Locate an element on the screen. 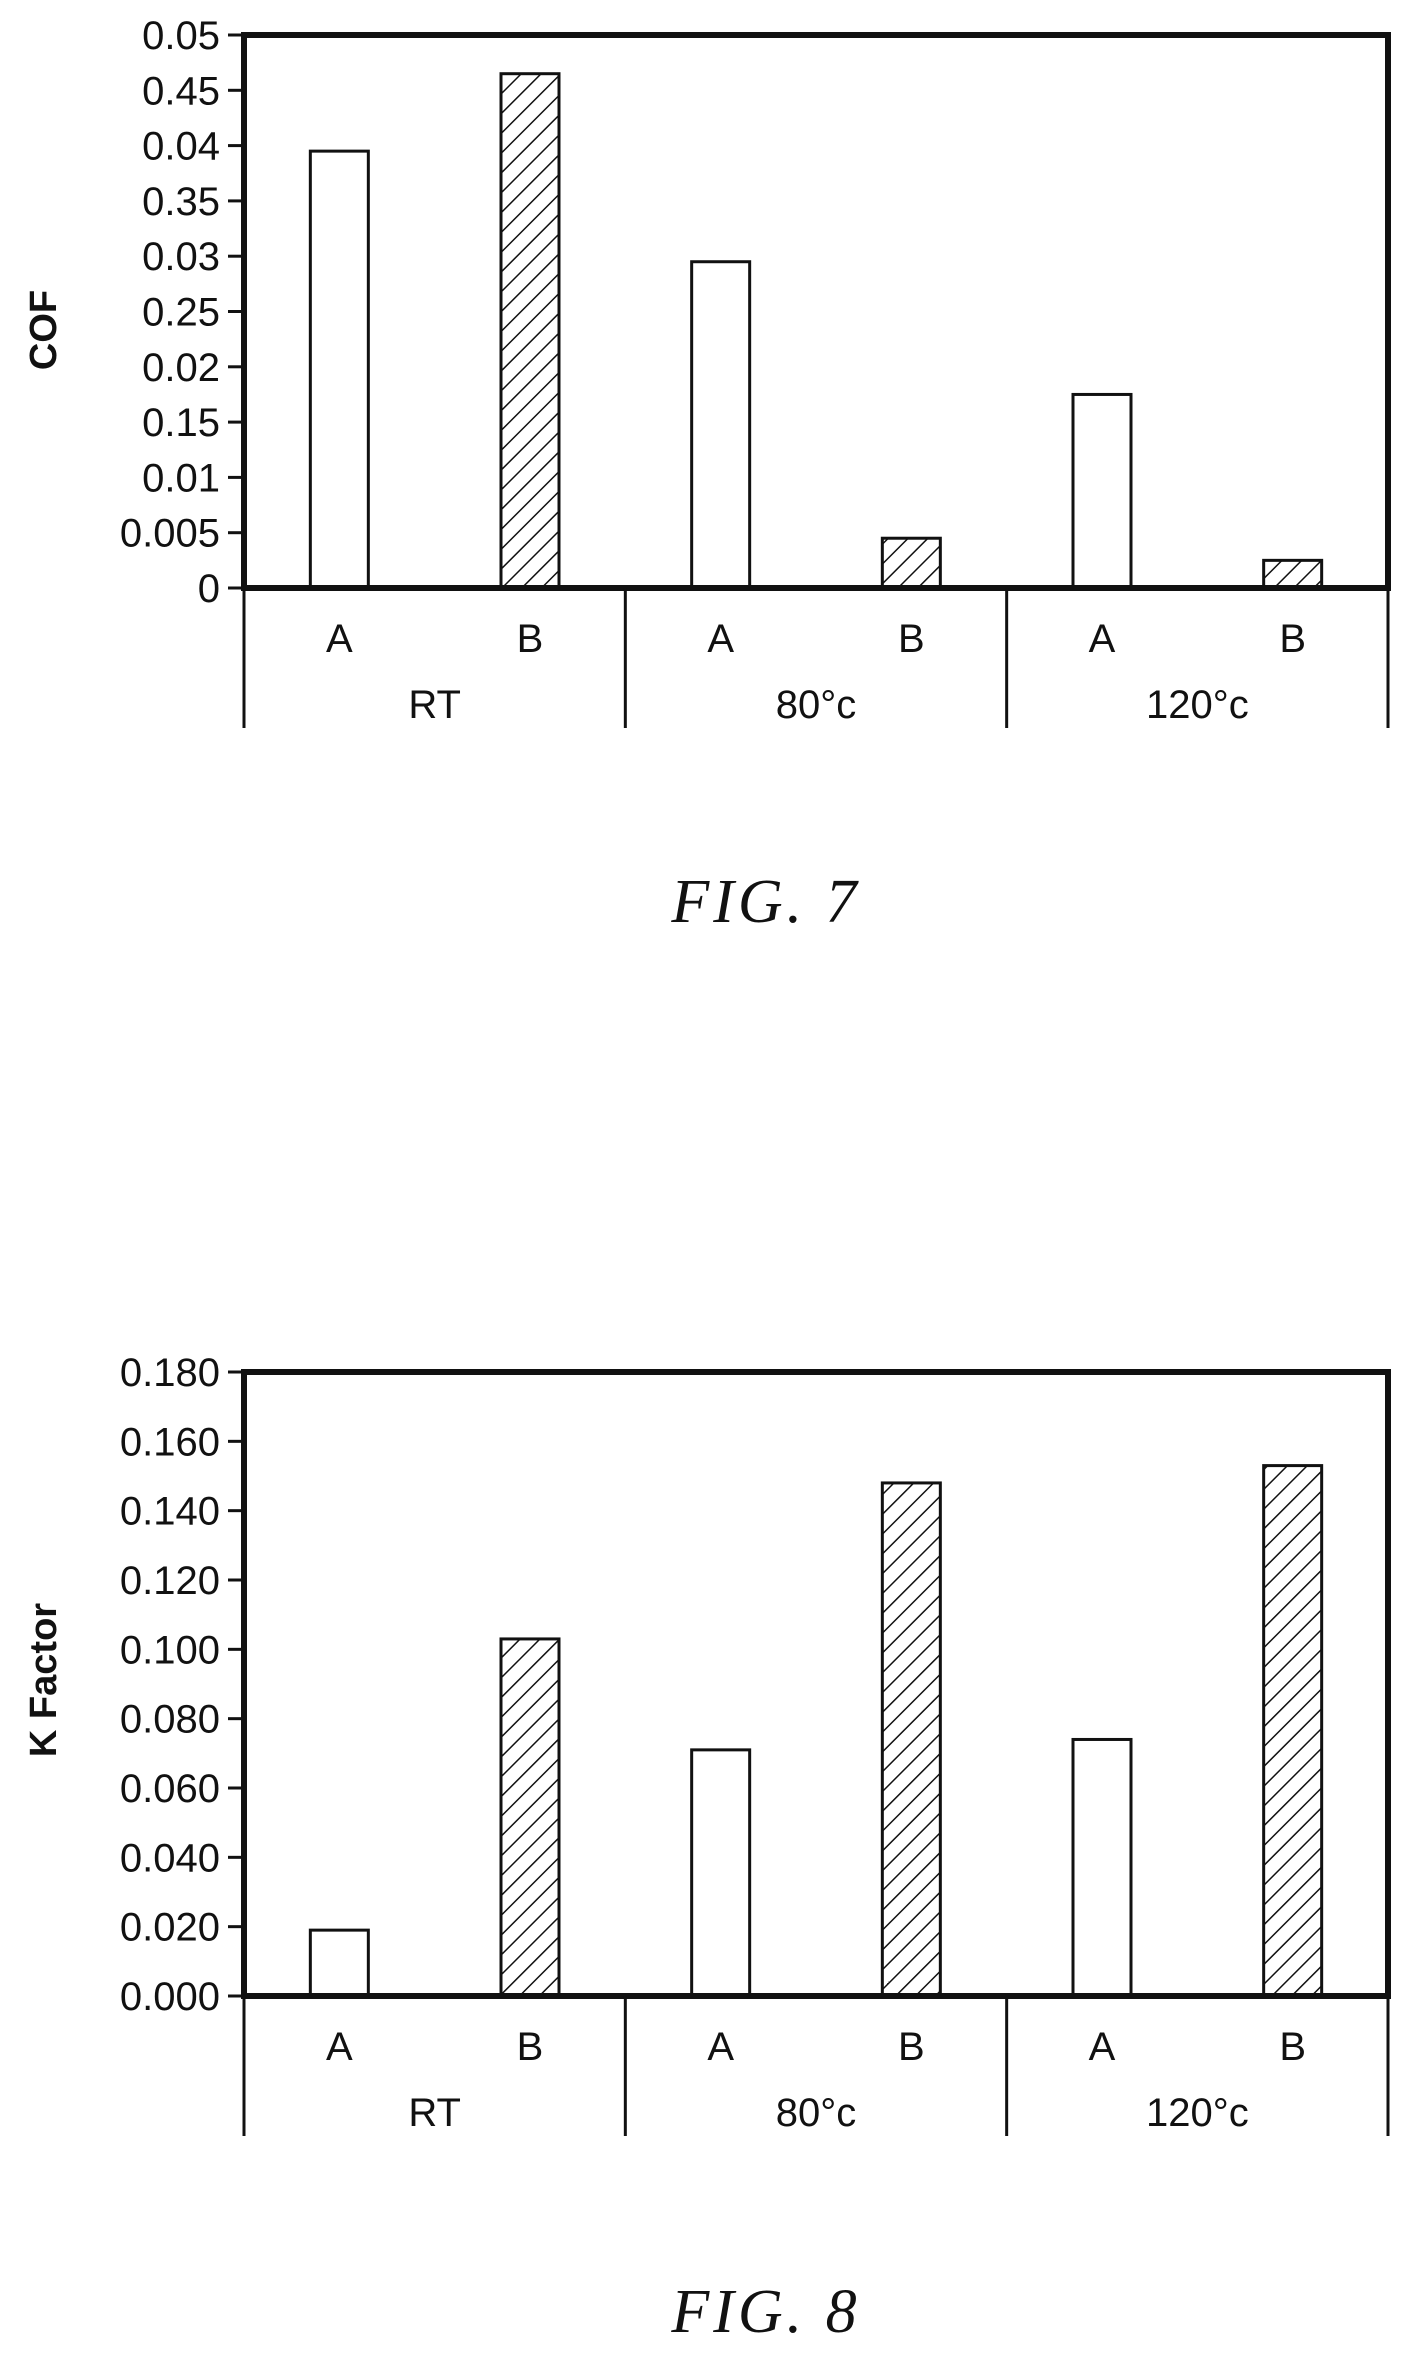 The height and width of the screenshot is (2360, 1416). y-tick-label: 0.35 is located at coordinates (181, 202).